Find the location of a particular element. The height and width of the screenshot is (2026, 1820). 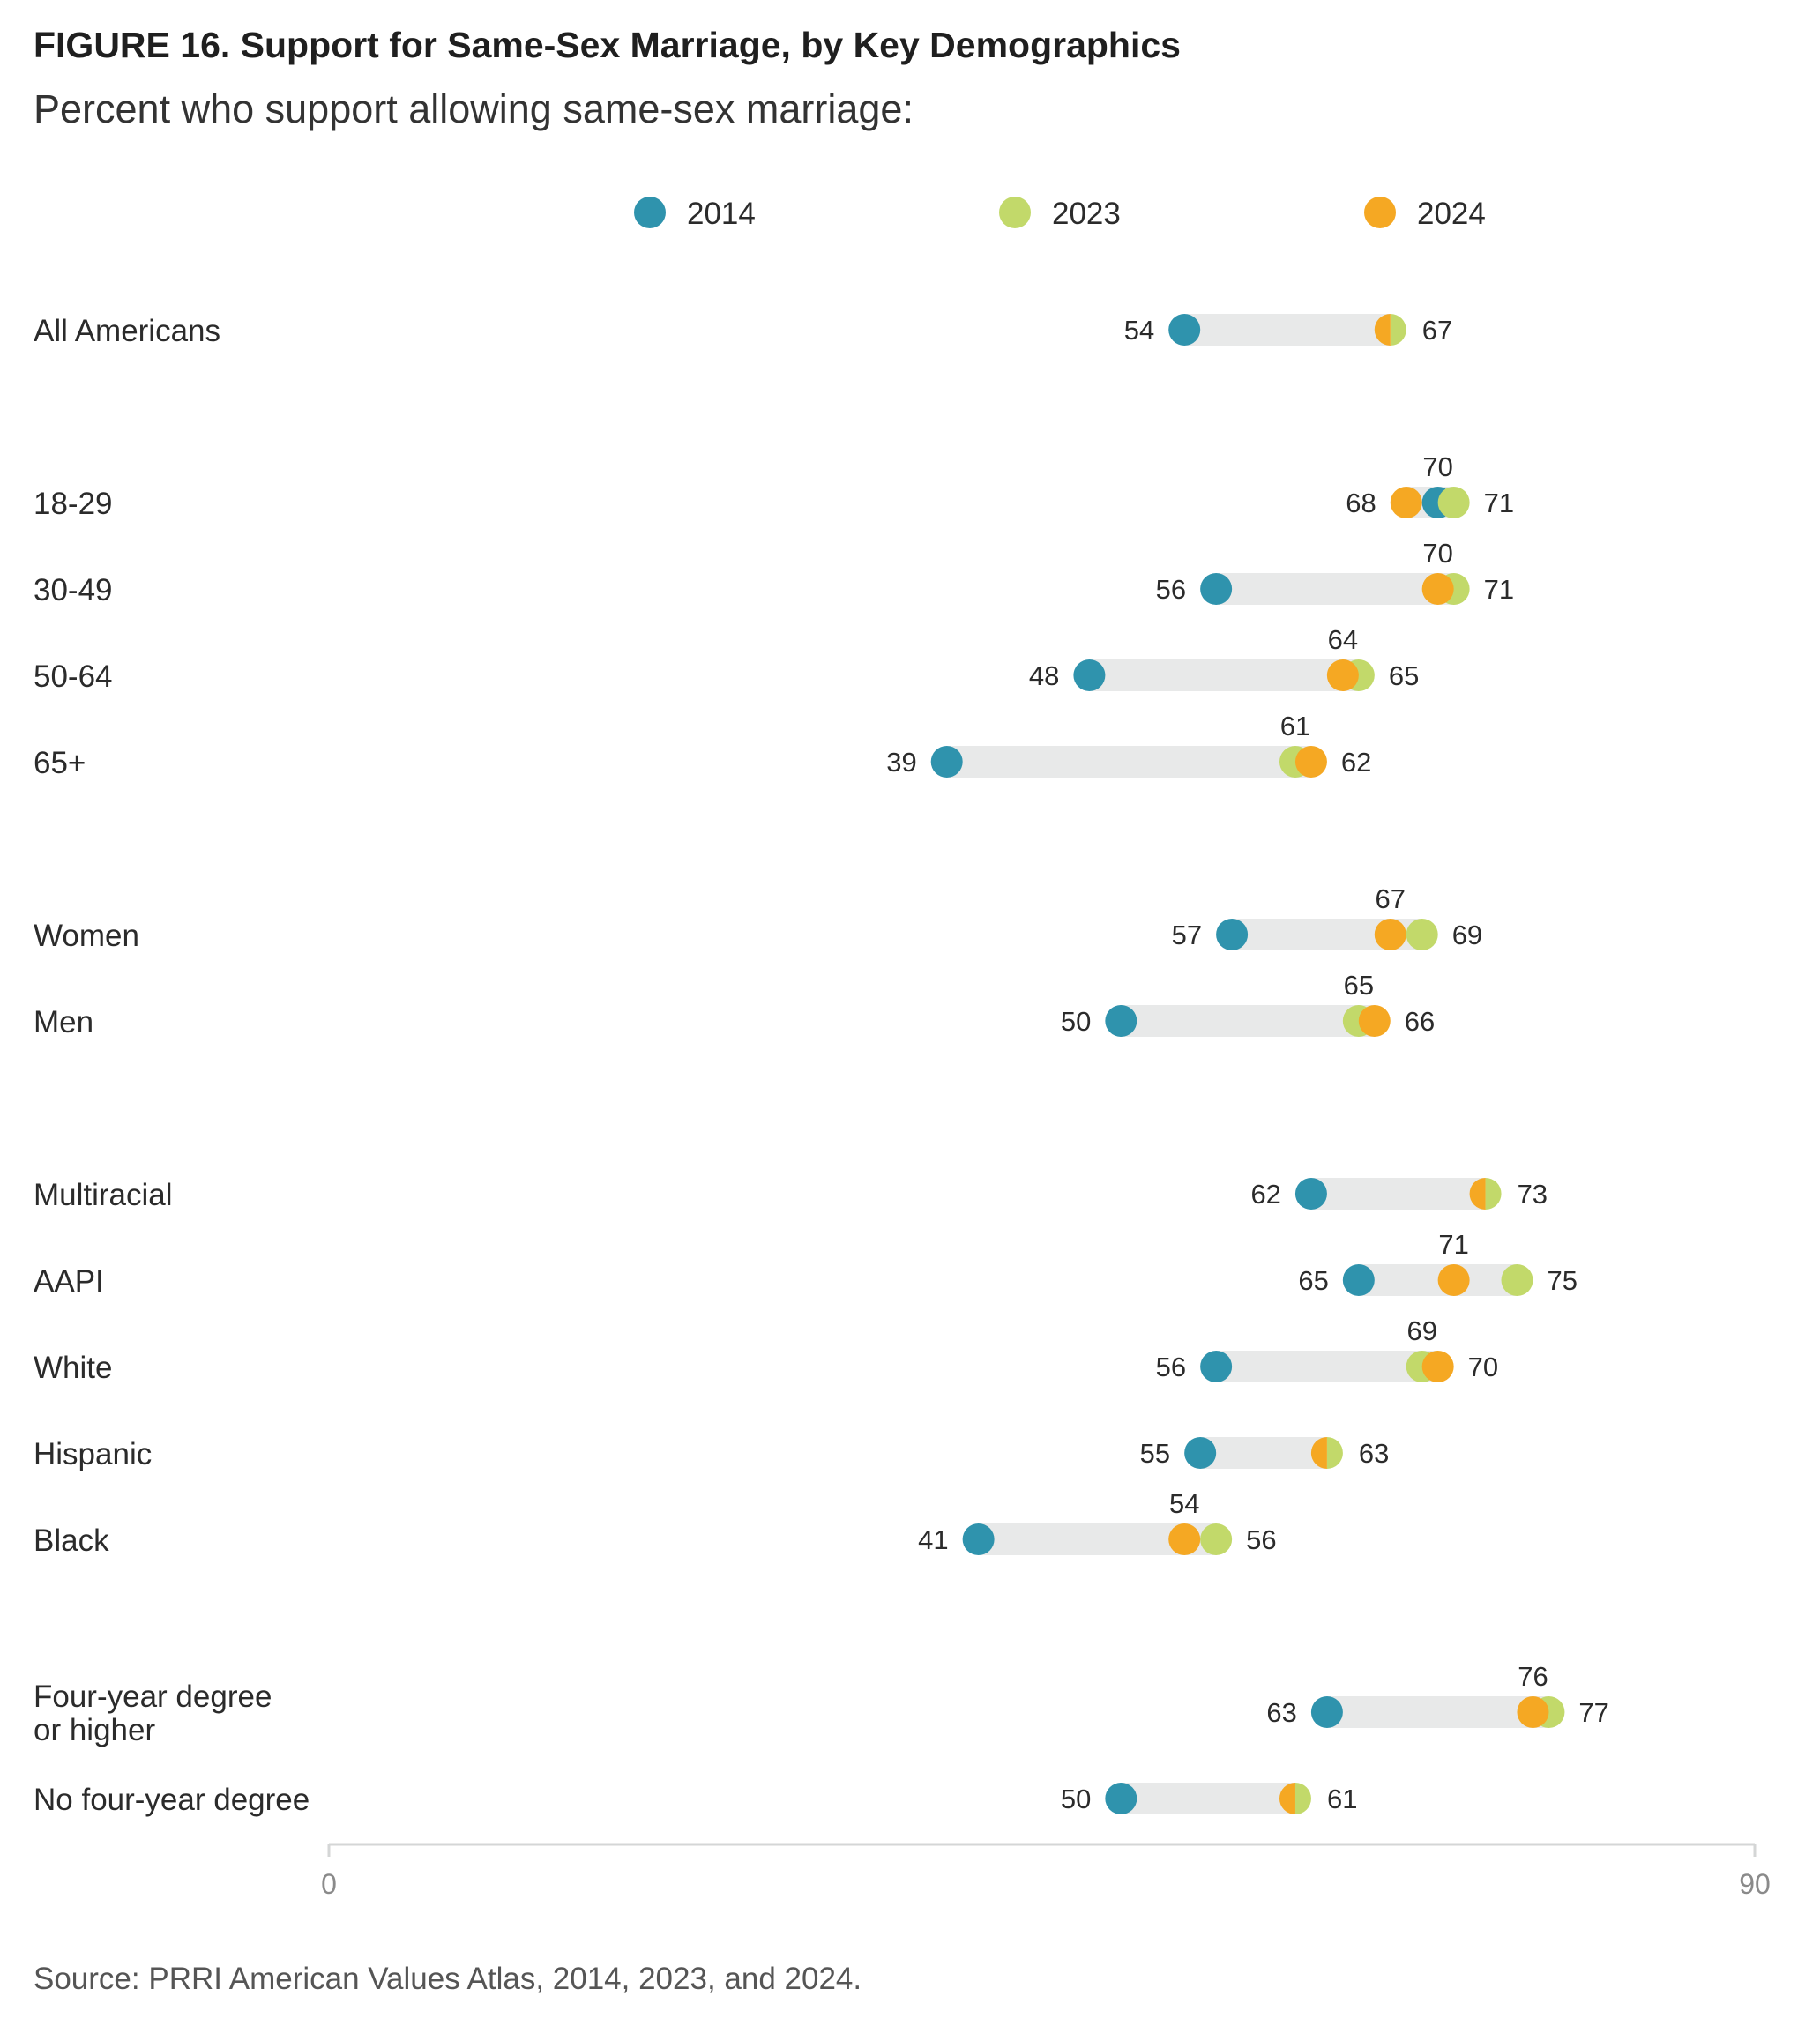

value-label-2014: 41 is located at coordinates (933, 1539).